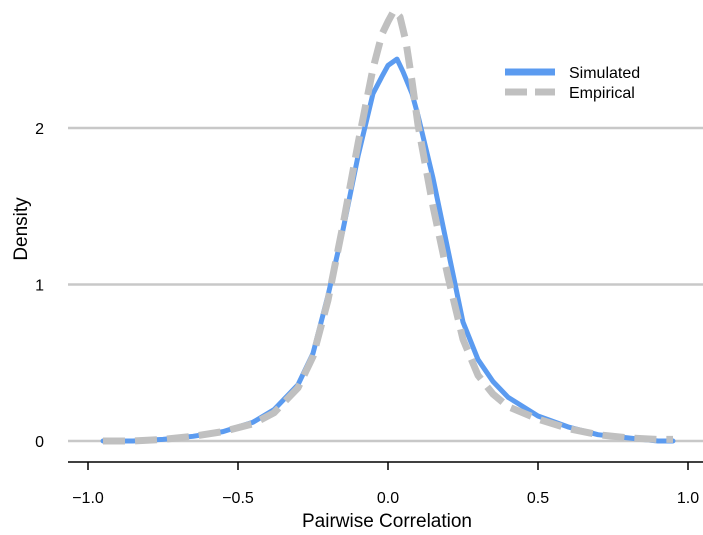 The image size is (703, 535). What do you see at coordinates (604, 73) in the screenshot?
I see `legend-label-simulated: Simulated` at bounding box center [604, 73].